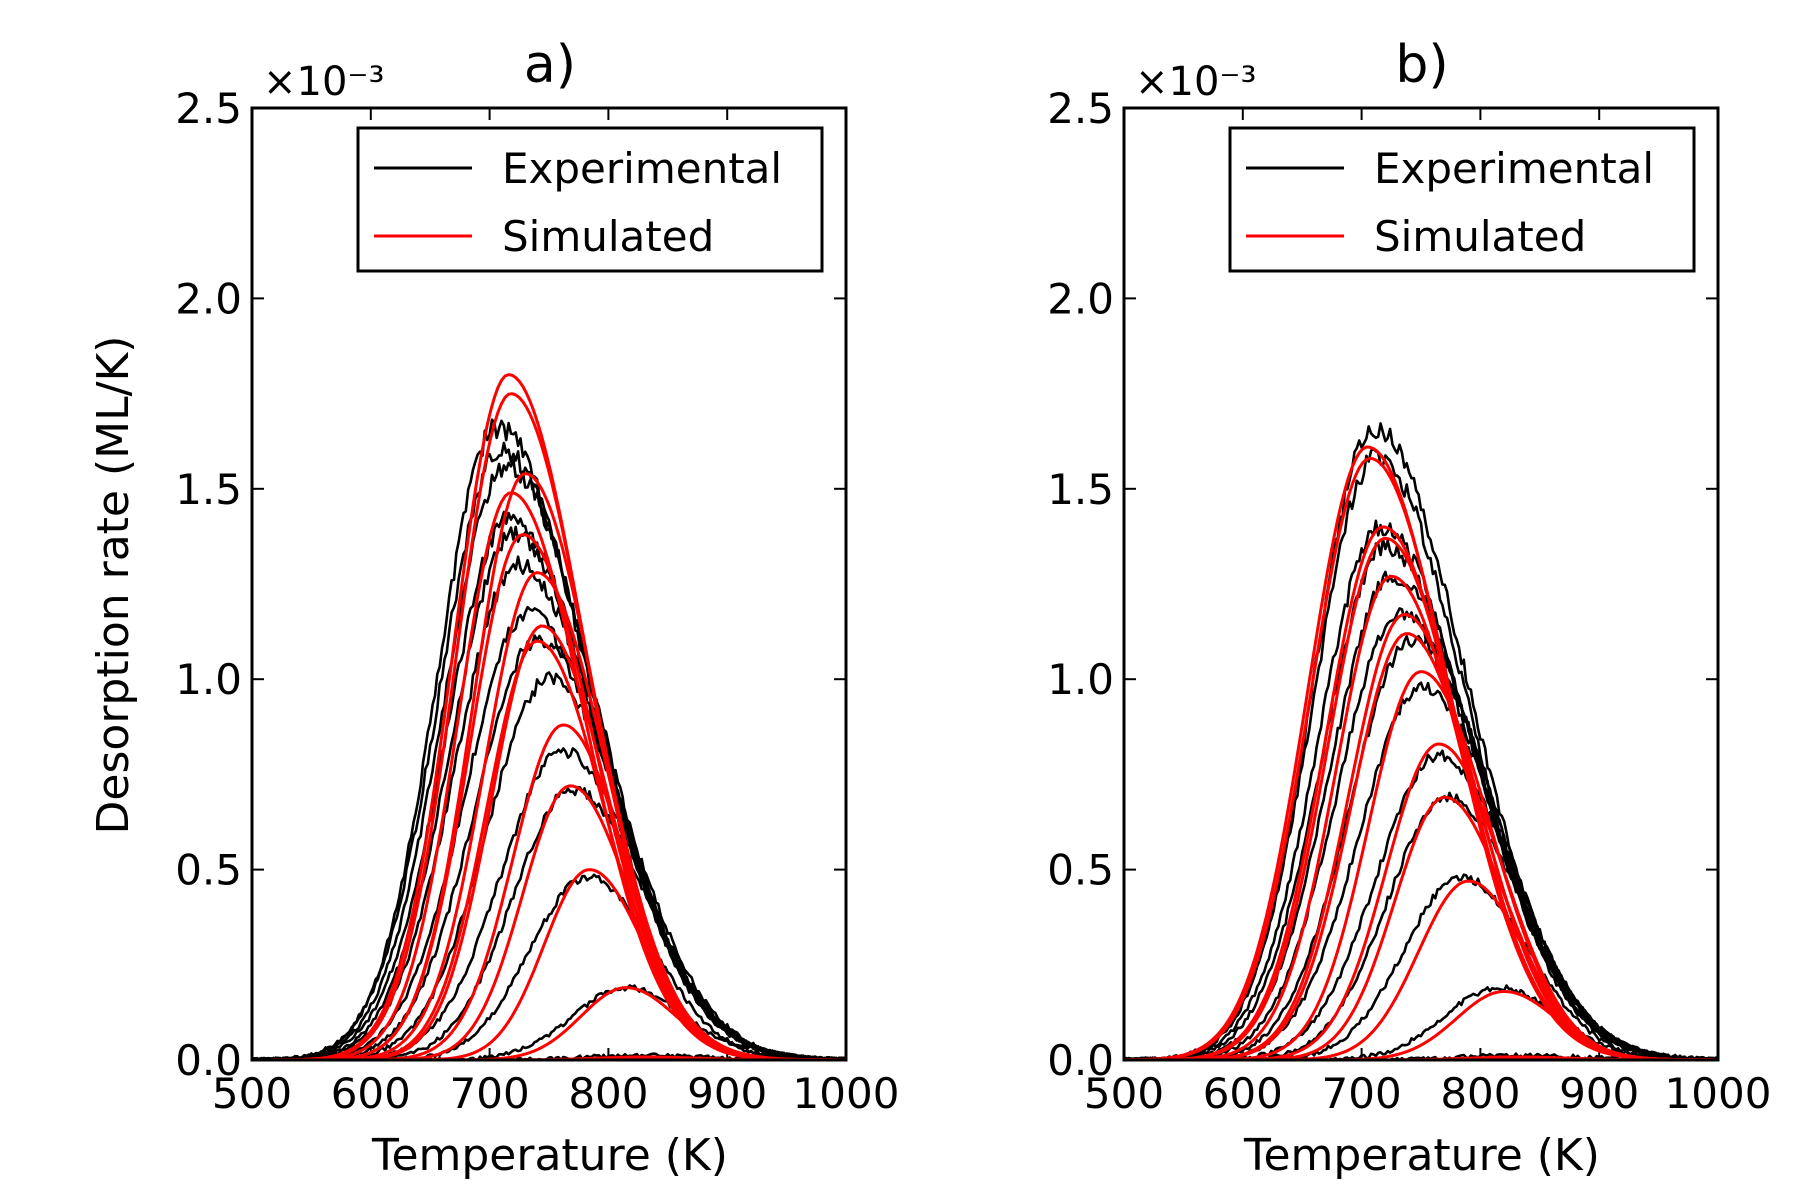 Image resolution: width=1800 pixels, height=1200 pixels. What do you see at coordinates (1421, 65) in the screenshot?
I see `panel-title: b)` at bounding box center [1421, 65].